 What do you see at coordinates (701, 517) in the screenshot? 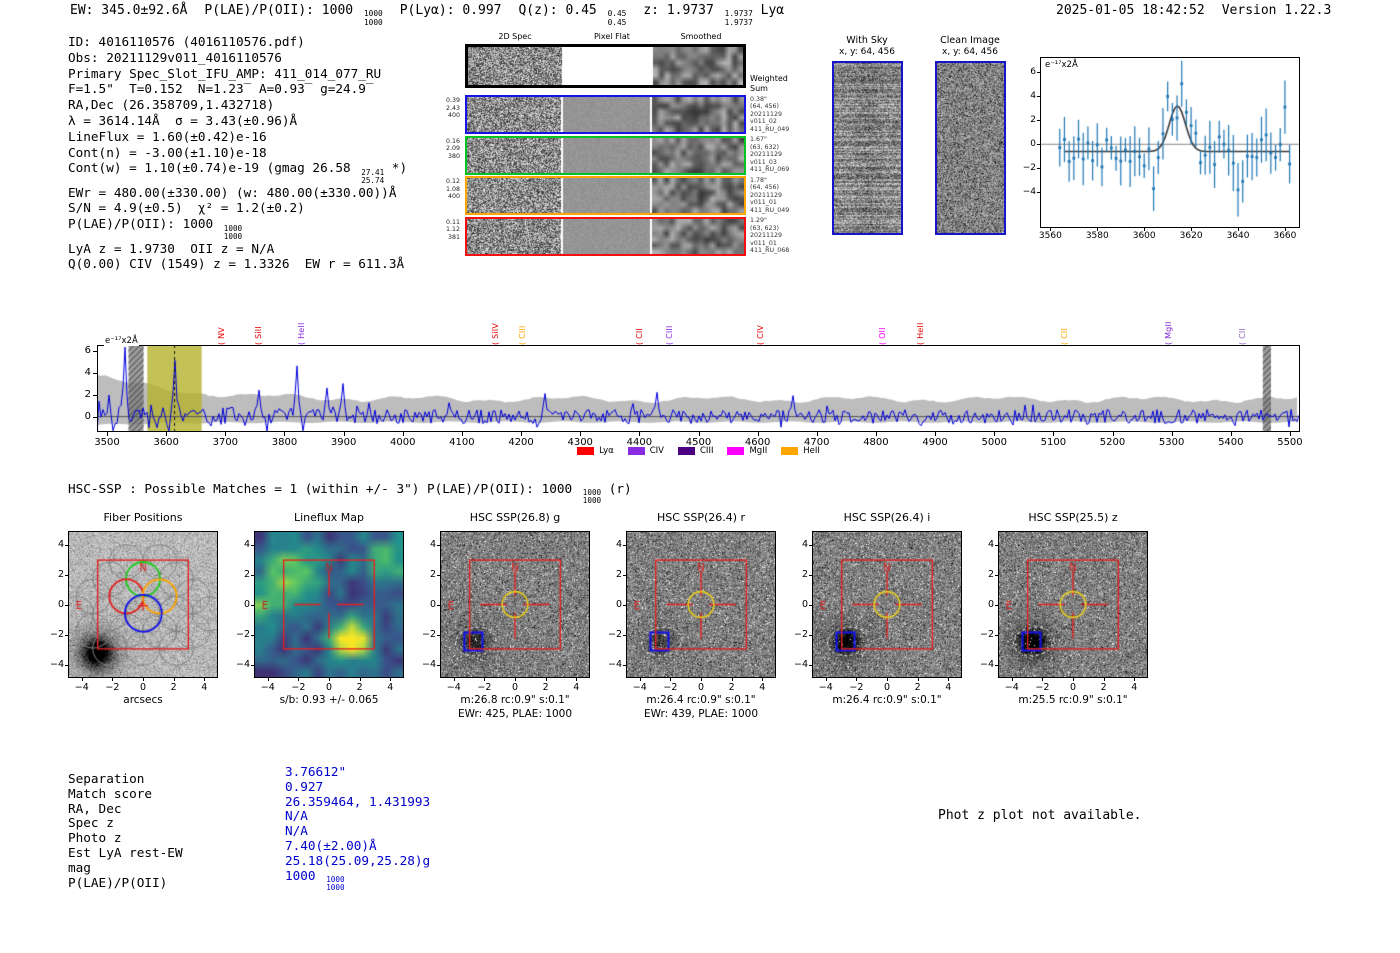
I see `cutout-title-3: HSC SSP(26.4) r` at bounding box center [701, 517].